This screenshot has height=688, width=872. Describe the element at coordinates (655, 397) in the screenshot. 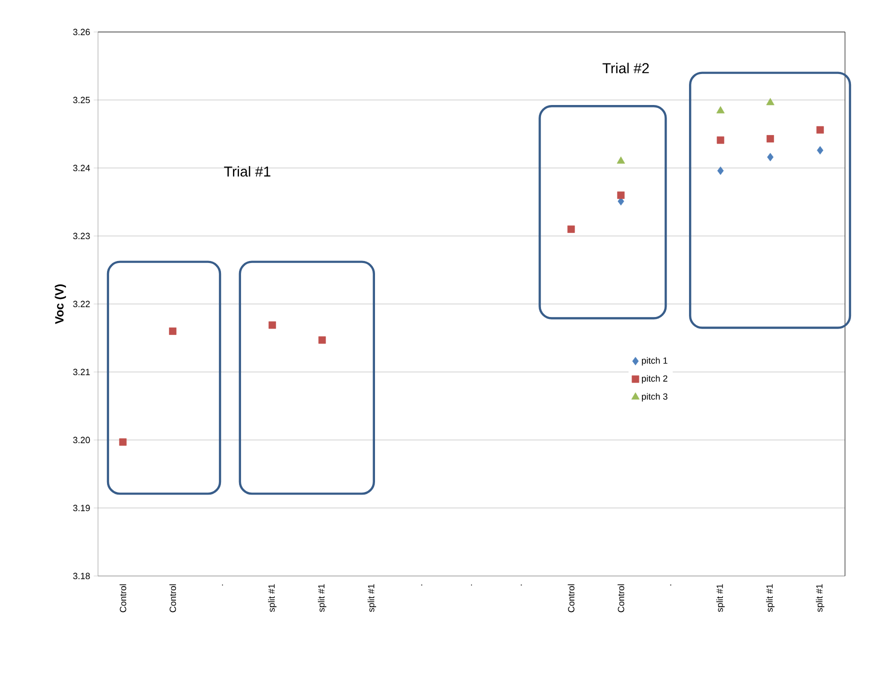

I see `legend-label: pitch 3` at that location.